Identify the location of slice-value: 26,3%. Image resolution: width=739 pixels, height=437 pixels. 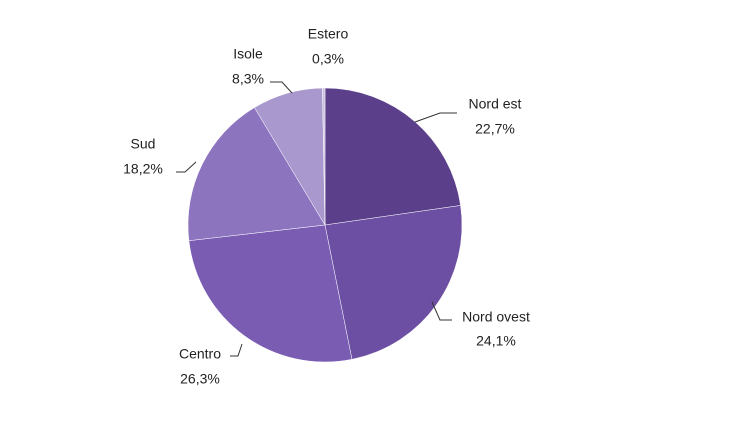
(200, 379).